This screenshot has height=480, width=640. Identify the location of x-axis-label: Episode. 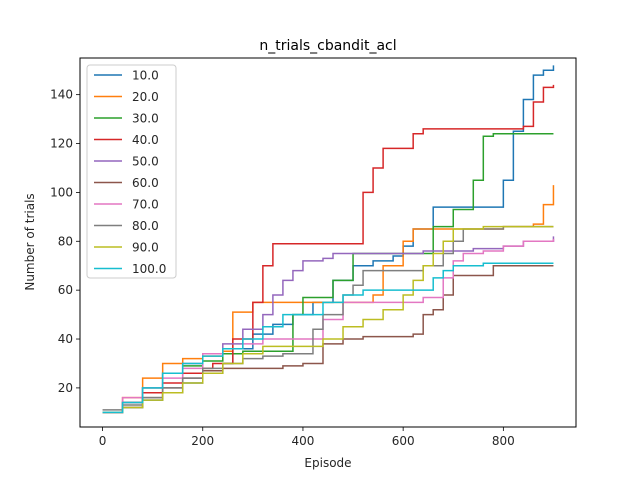
(327, 463).